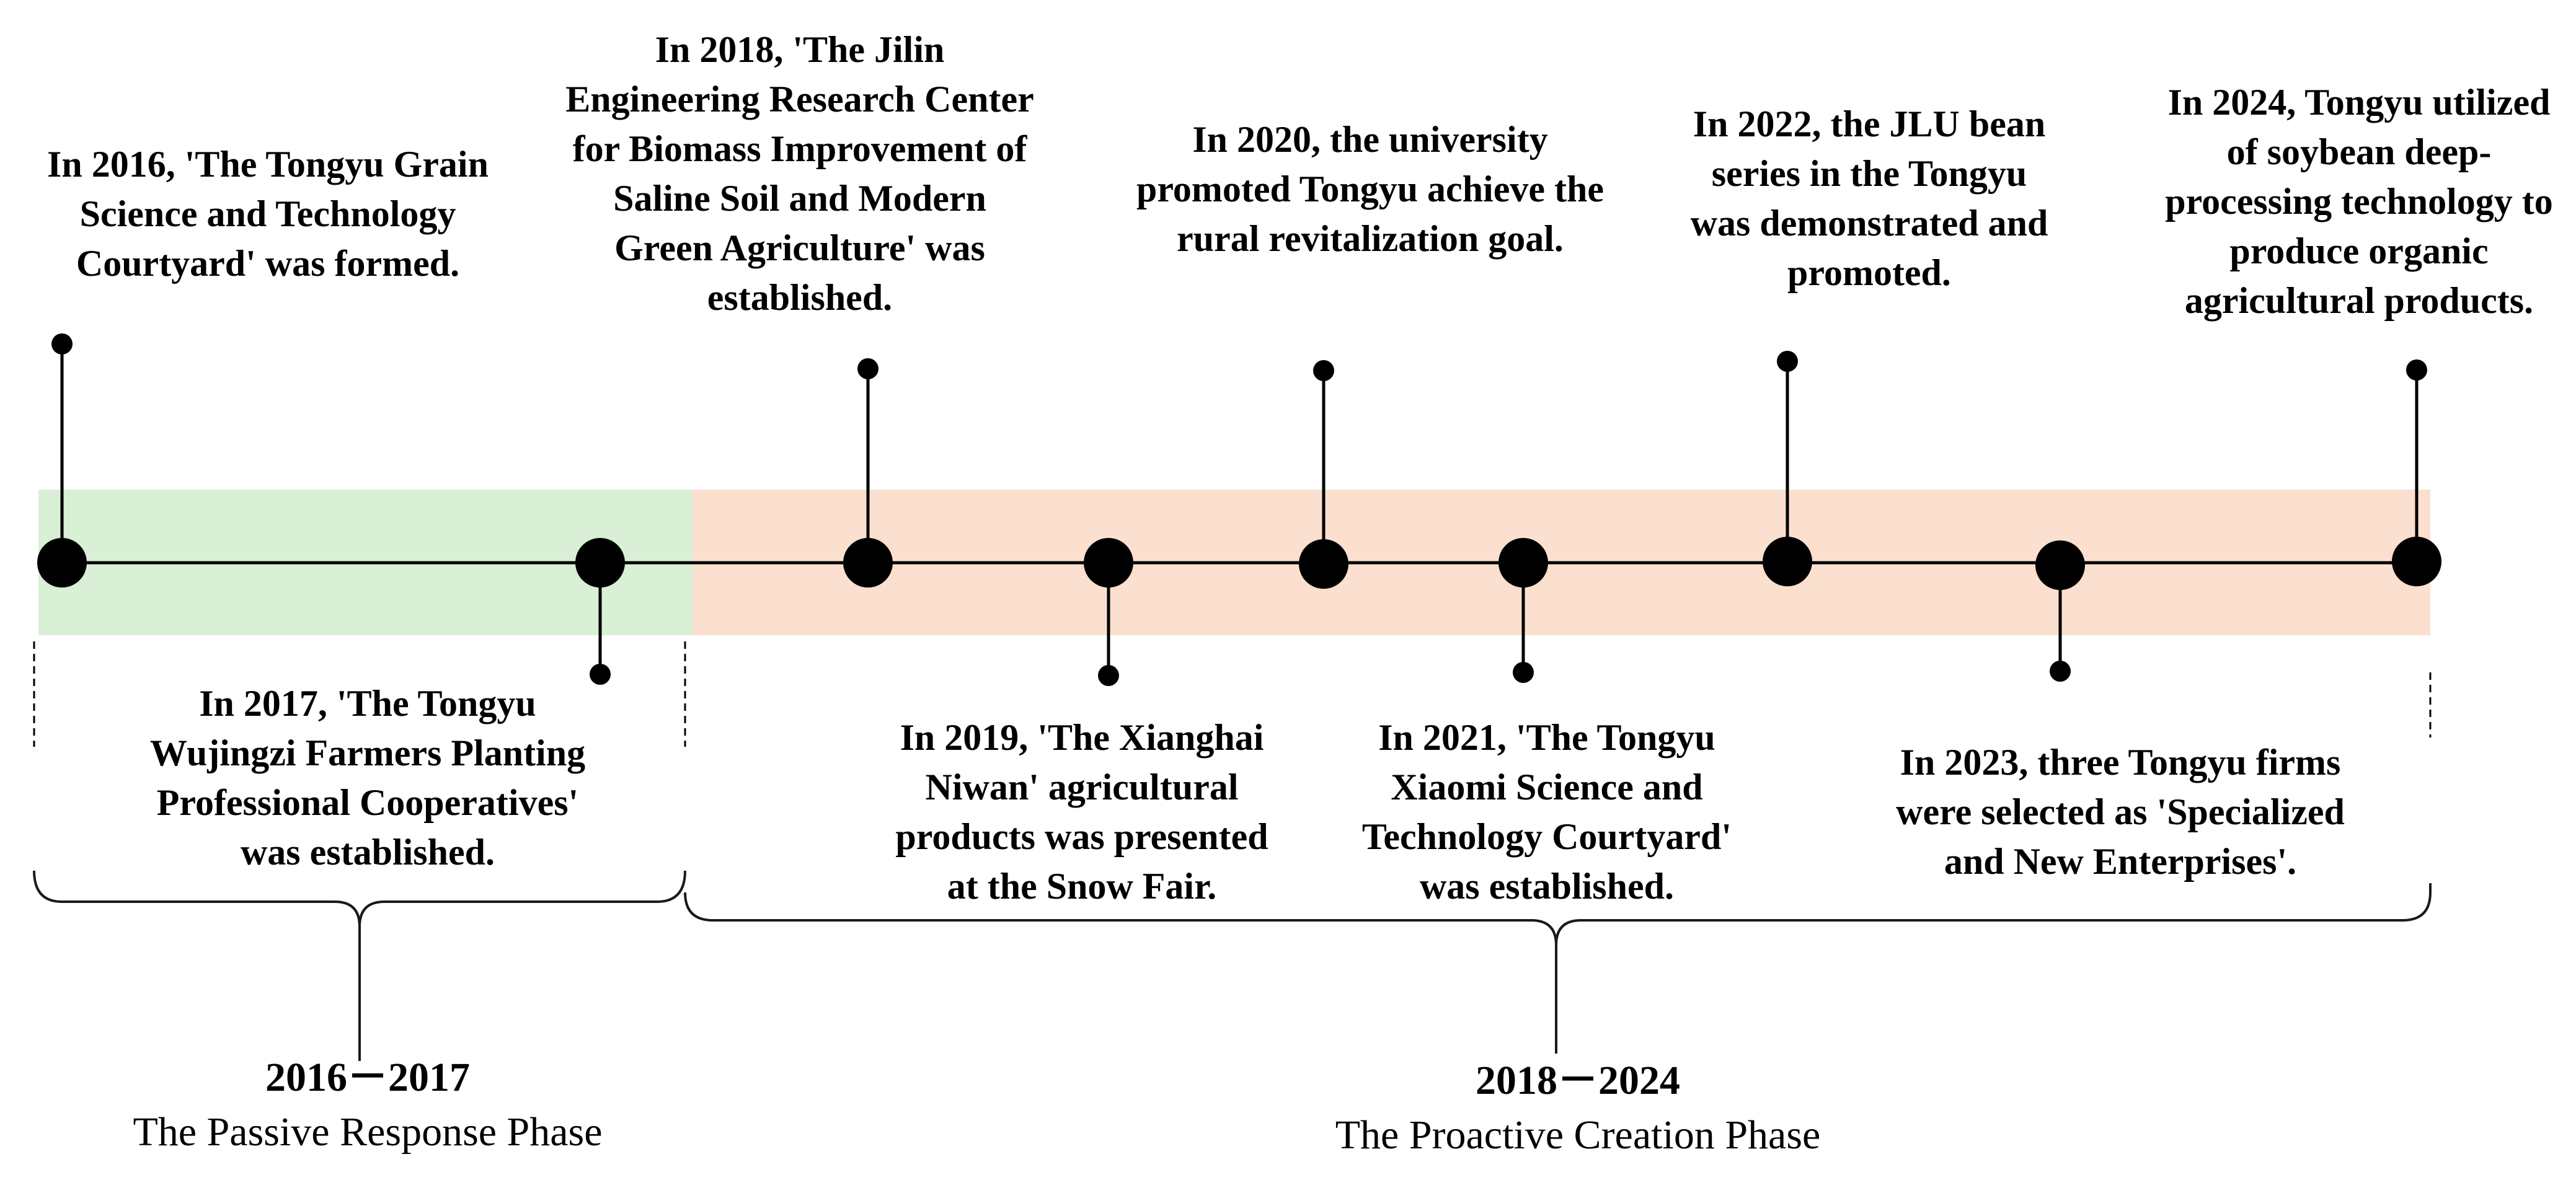  What do you see at coordinates (62, 343) in the screenshot?
I see `stem-dot-2016` at bounding box center [62, 343].